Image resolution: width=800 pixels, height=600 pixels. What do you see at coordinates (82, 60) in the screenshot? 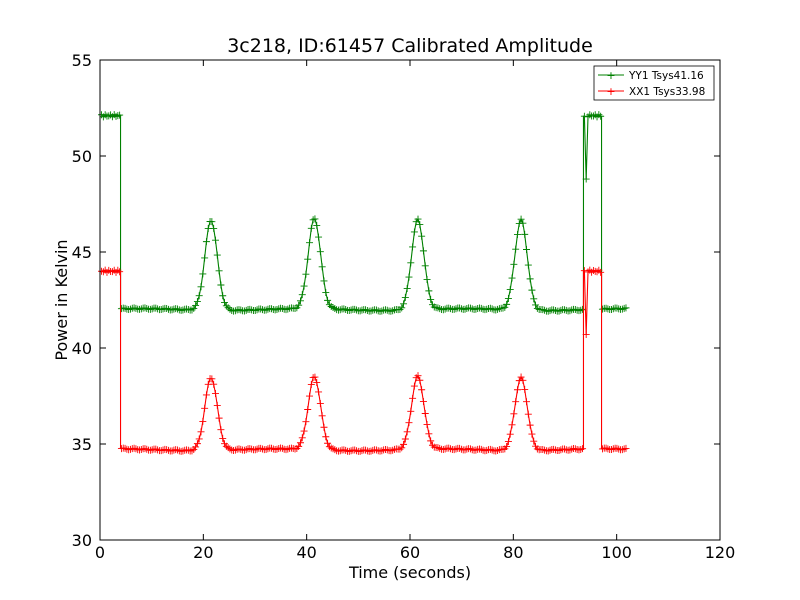
I see `y-tick-label: 55` at bounding box center [82, 60].